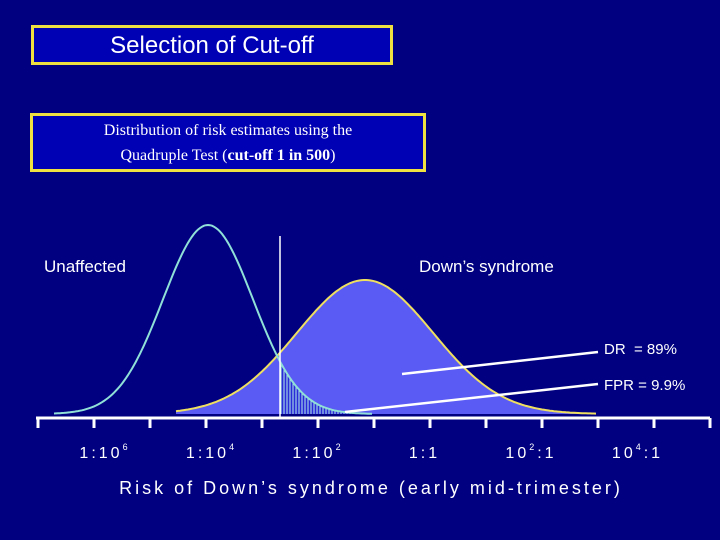 The height and width of the screenshot is (540, 720). What do you see at coordinates (424, 453) in the screenshot?
I see `x-tick-label: 1:1` at bounding box center [424, 453].